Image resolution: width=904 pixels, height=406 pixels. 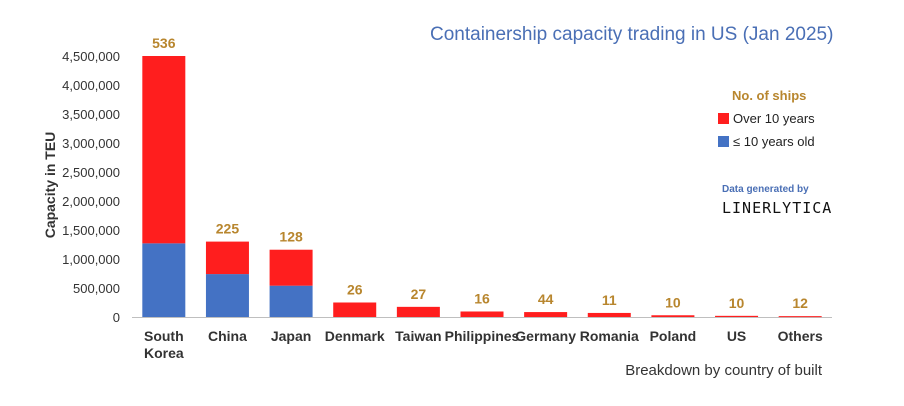 I want to click on data-label: 44, so click(x=546, y=299).